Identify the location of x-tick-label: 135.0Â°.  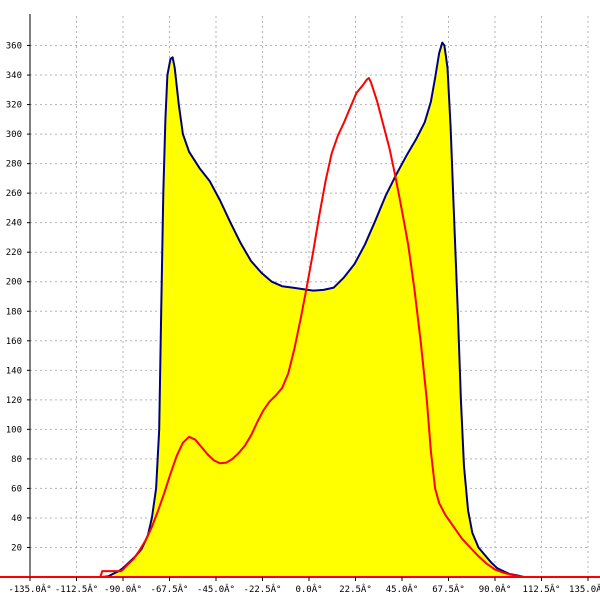
(584, 589).